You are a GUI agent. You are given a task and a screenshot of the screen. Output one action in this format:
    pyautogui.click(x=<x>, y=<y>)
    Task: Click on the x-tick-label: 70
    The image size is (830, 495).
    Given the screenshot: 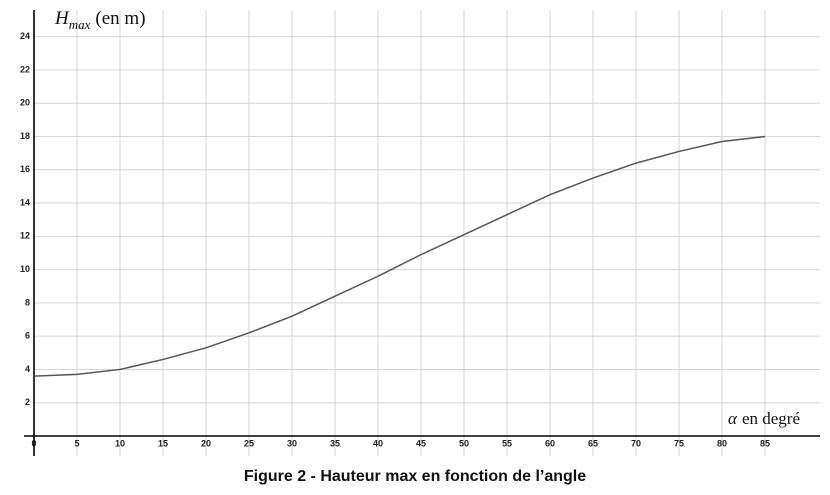 What is the action you would take?
    pyautogui.click(x=636, y=443)
    